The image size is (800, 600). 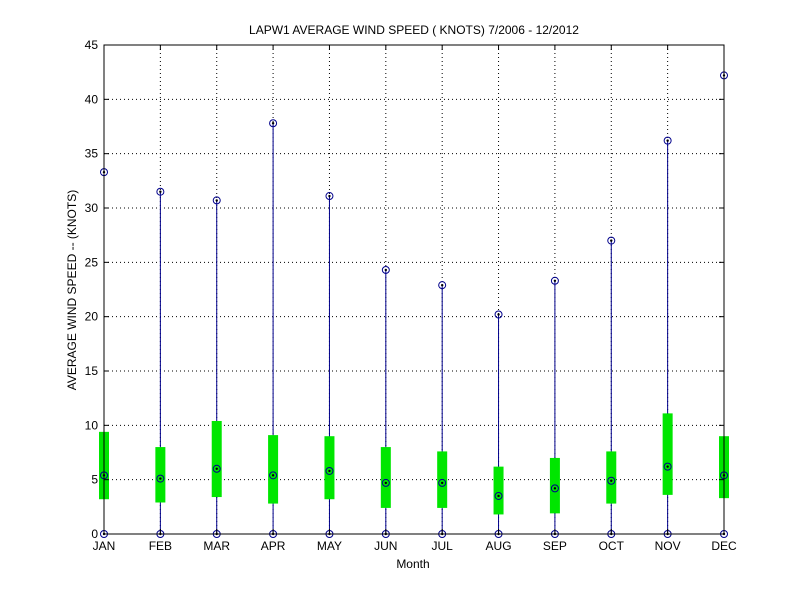 I want to click on x-tick-label-apr: APR, so click(x=273, y=546).